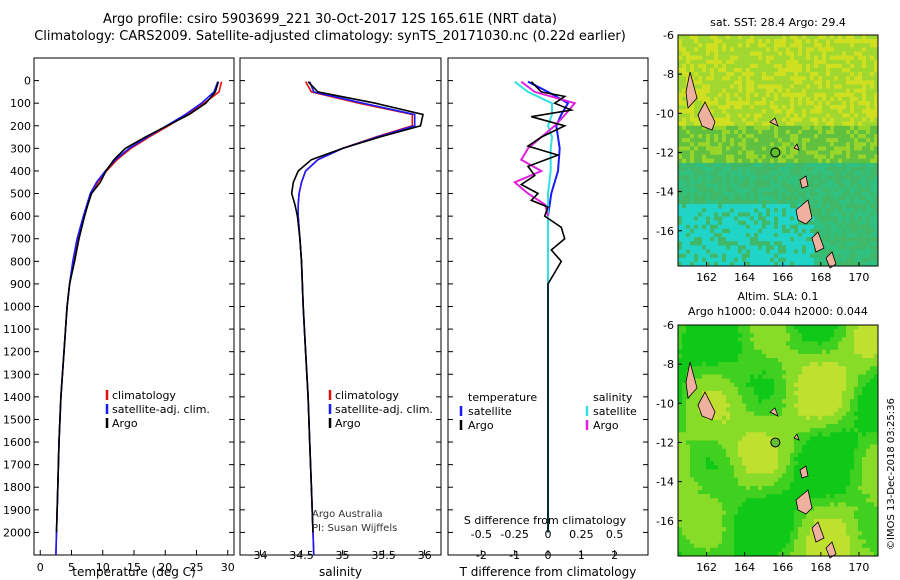 This screenshot has height=580, width=900. Describe the element at coordinates (228, 567) in the screenshot. I see `temperature-x-tick-label: 30` at that location.